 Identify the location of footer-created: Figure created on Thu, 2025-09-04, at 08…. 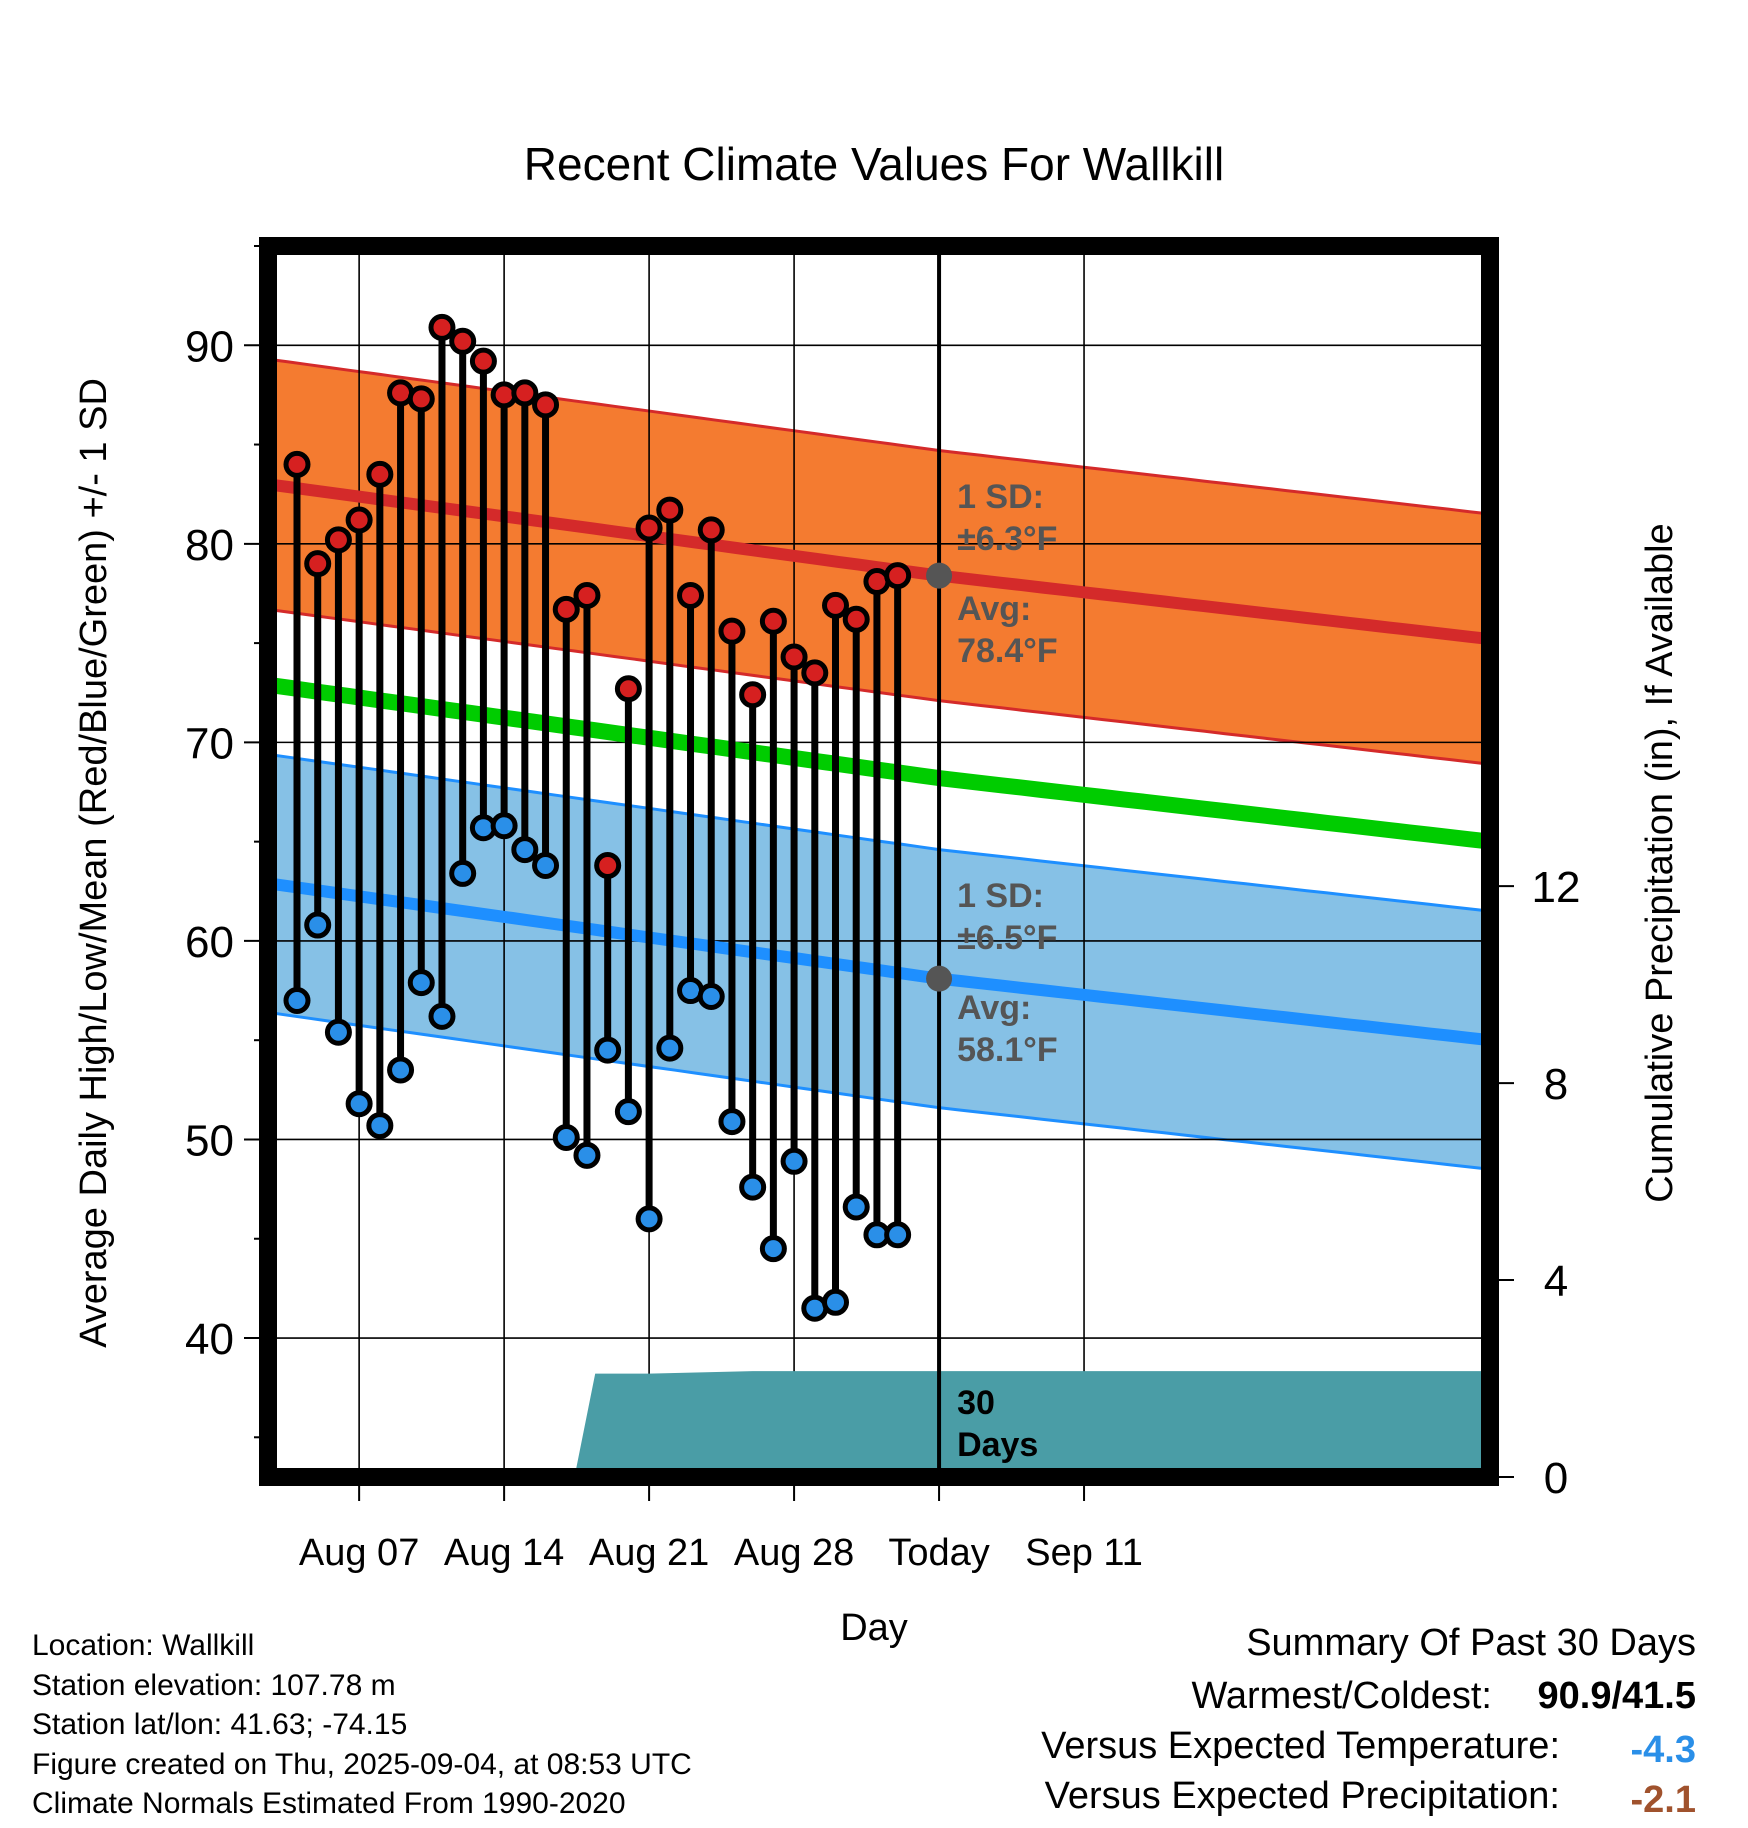
(362, 1764).